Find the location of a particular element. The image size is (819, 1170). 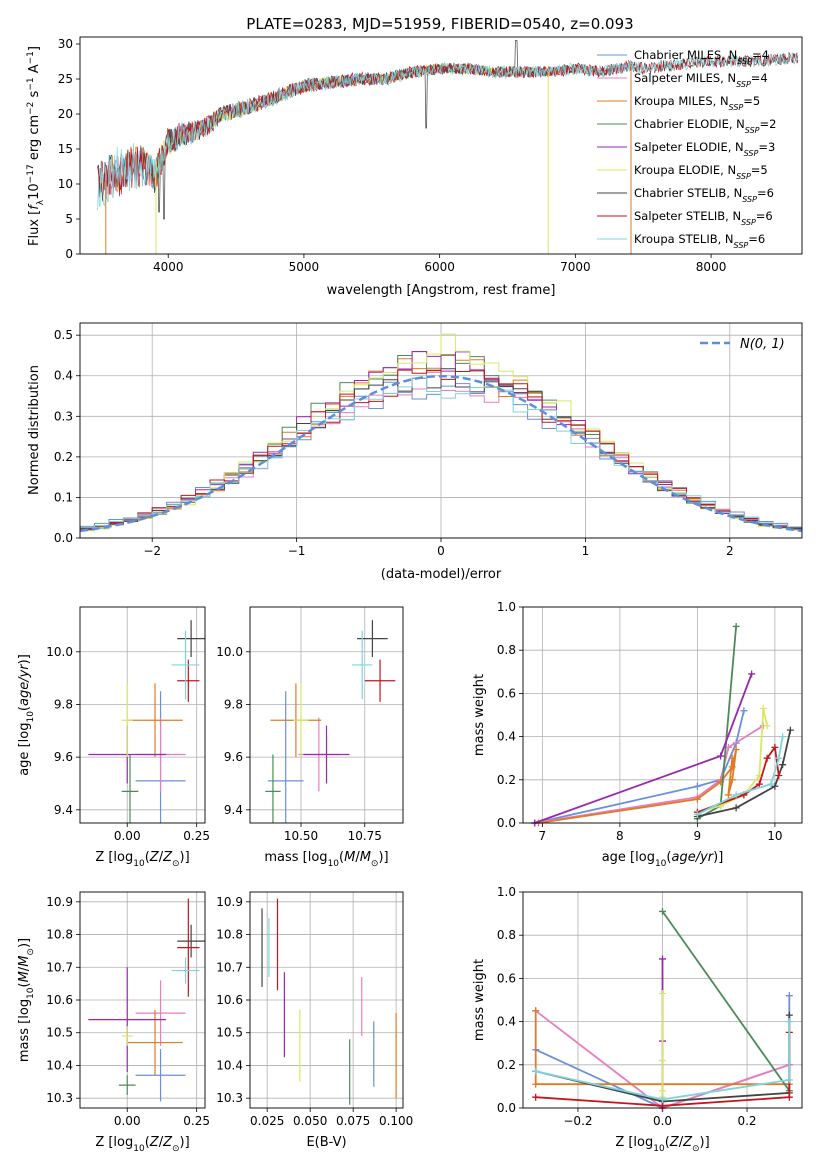

legend-label: Chabrier MILES, NSSP=4 is located at coordinates (701, 57).